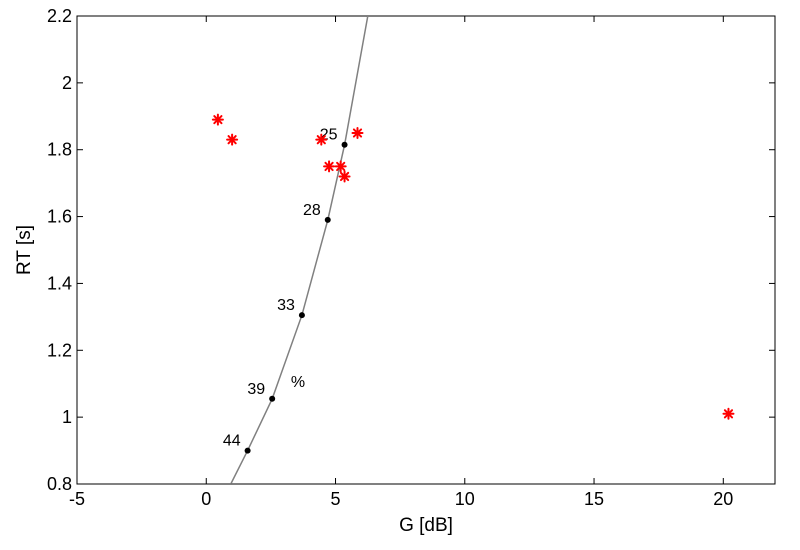 This screenshot has height=550, width=800. What do you see at coordinates (465, 499) in the screenshot?
I see `x-tick-label: 10` at bounding box center [465, 499].